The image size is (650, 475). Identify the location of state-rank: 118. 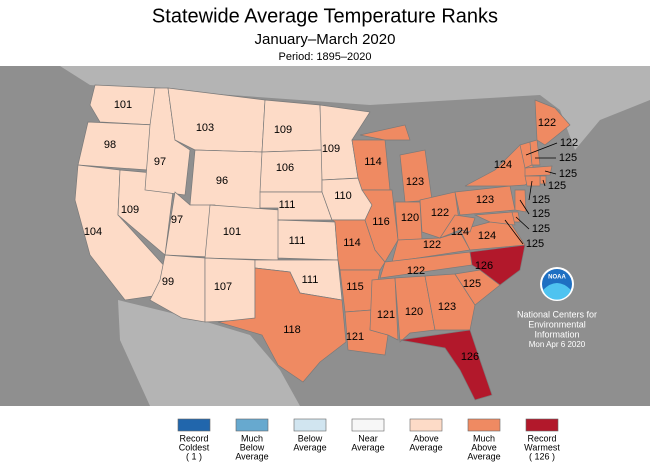
(292, 330).